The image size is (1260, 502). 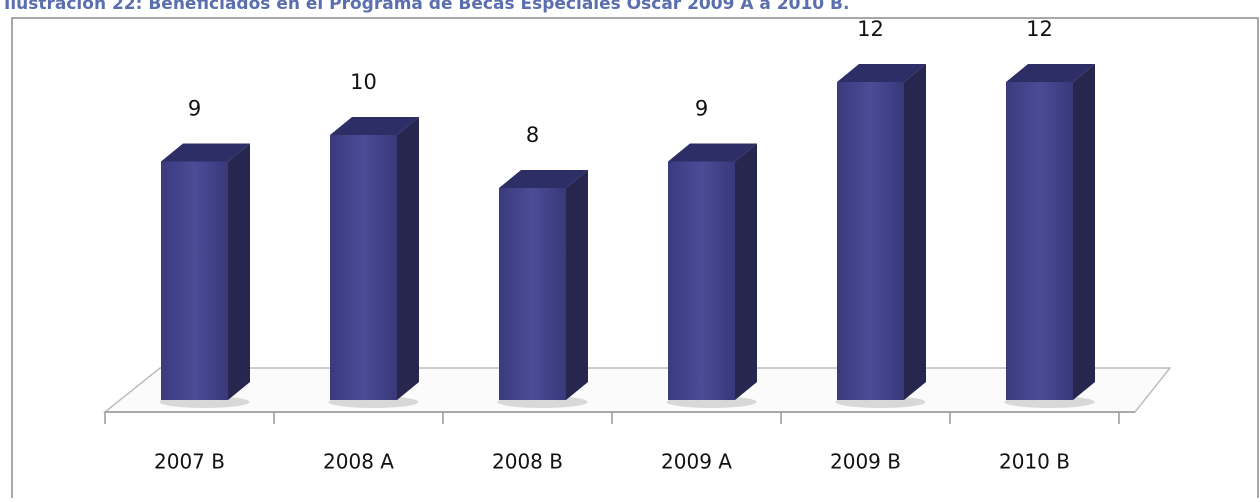 What do you see at coordinates (865, 462) in the screenshot?
I see `x-tick-label: 2009 B` at bounding box center [865, 462].